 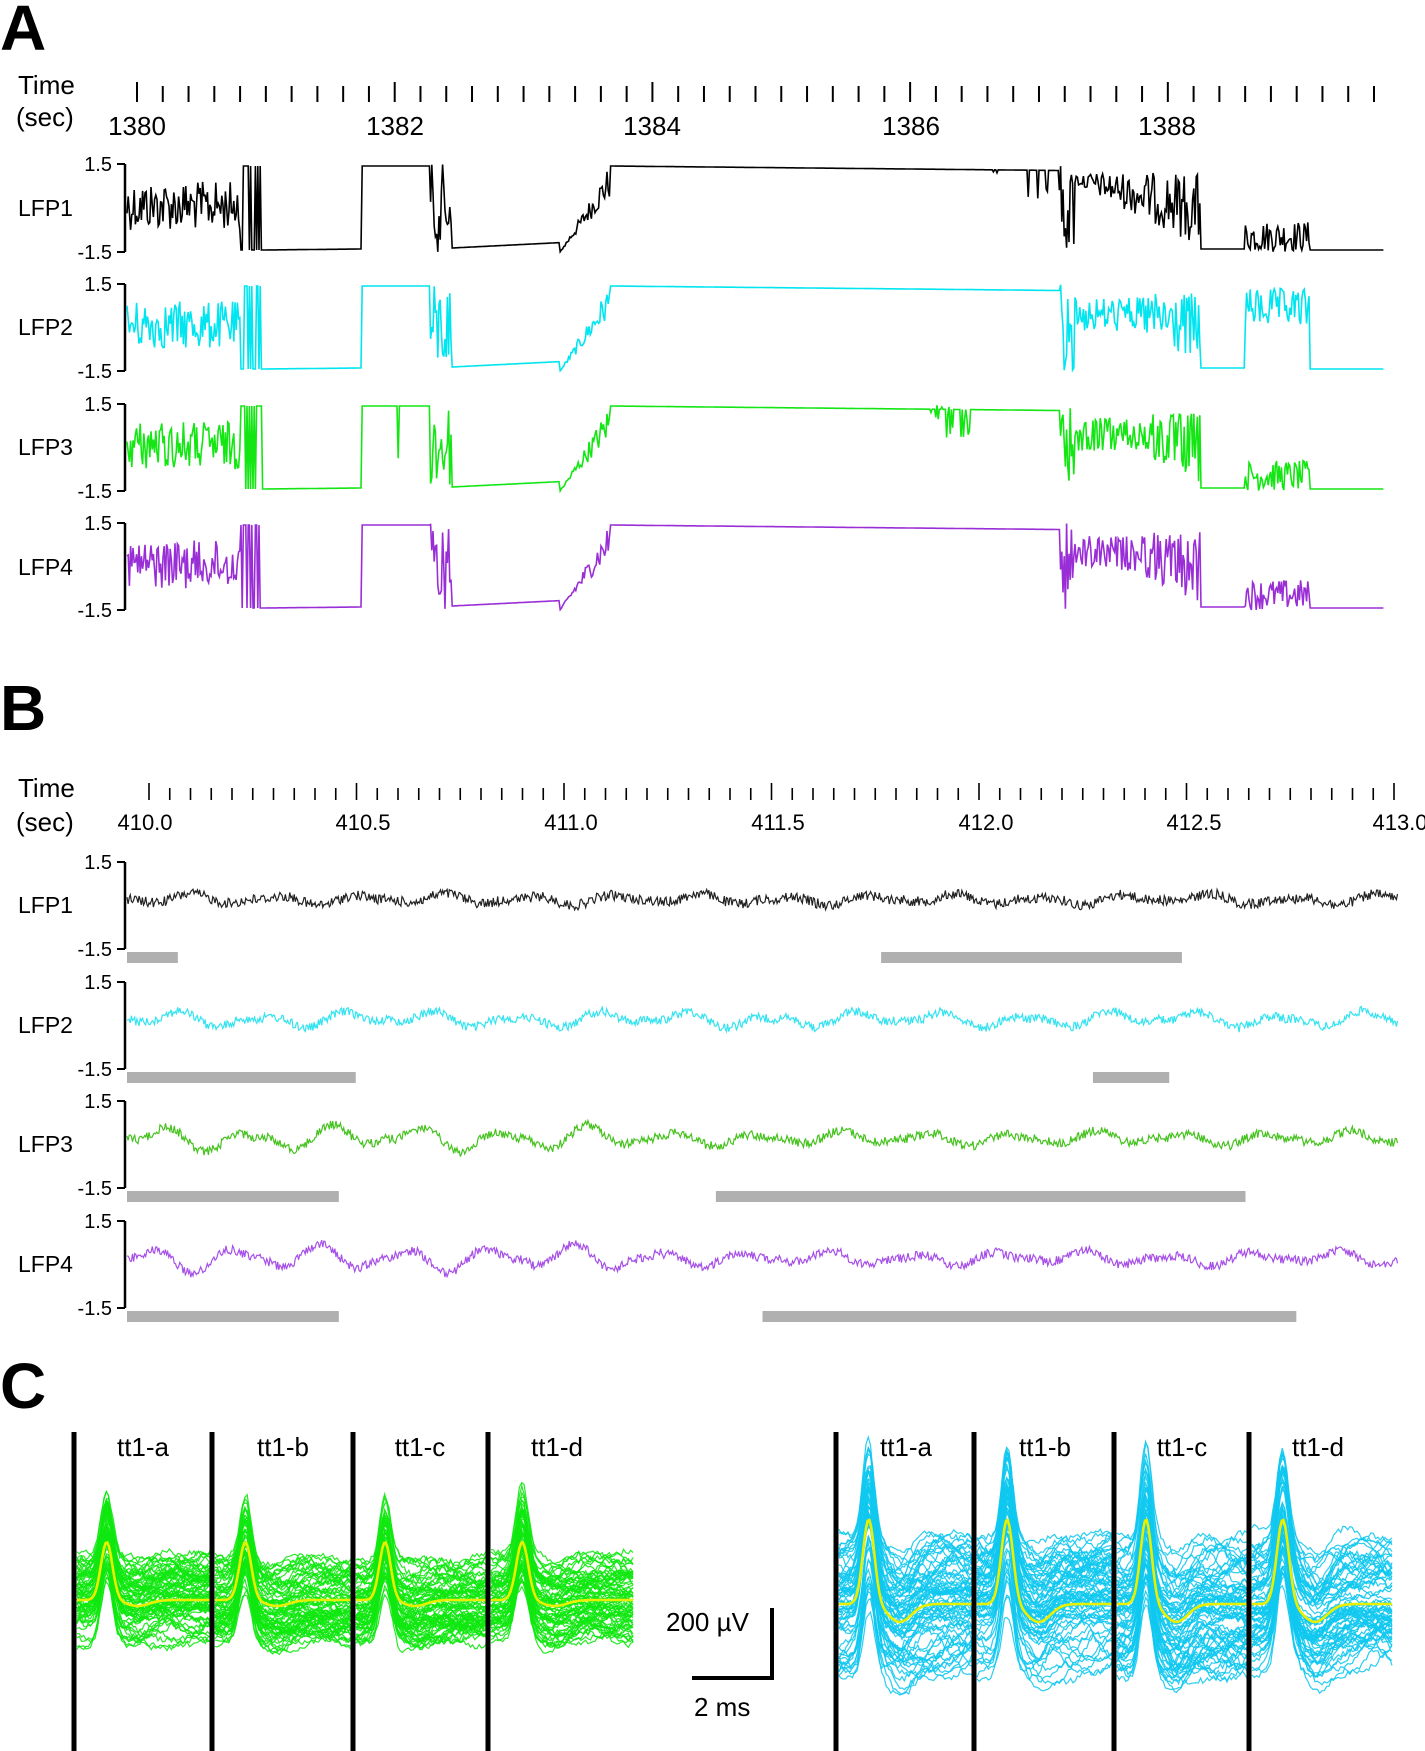 I want to click on lfp4-y-bottom: -1.5, so click(x=95, y=611).